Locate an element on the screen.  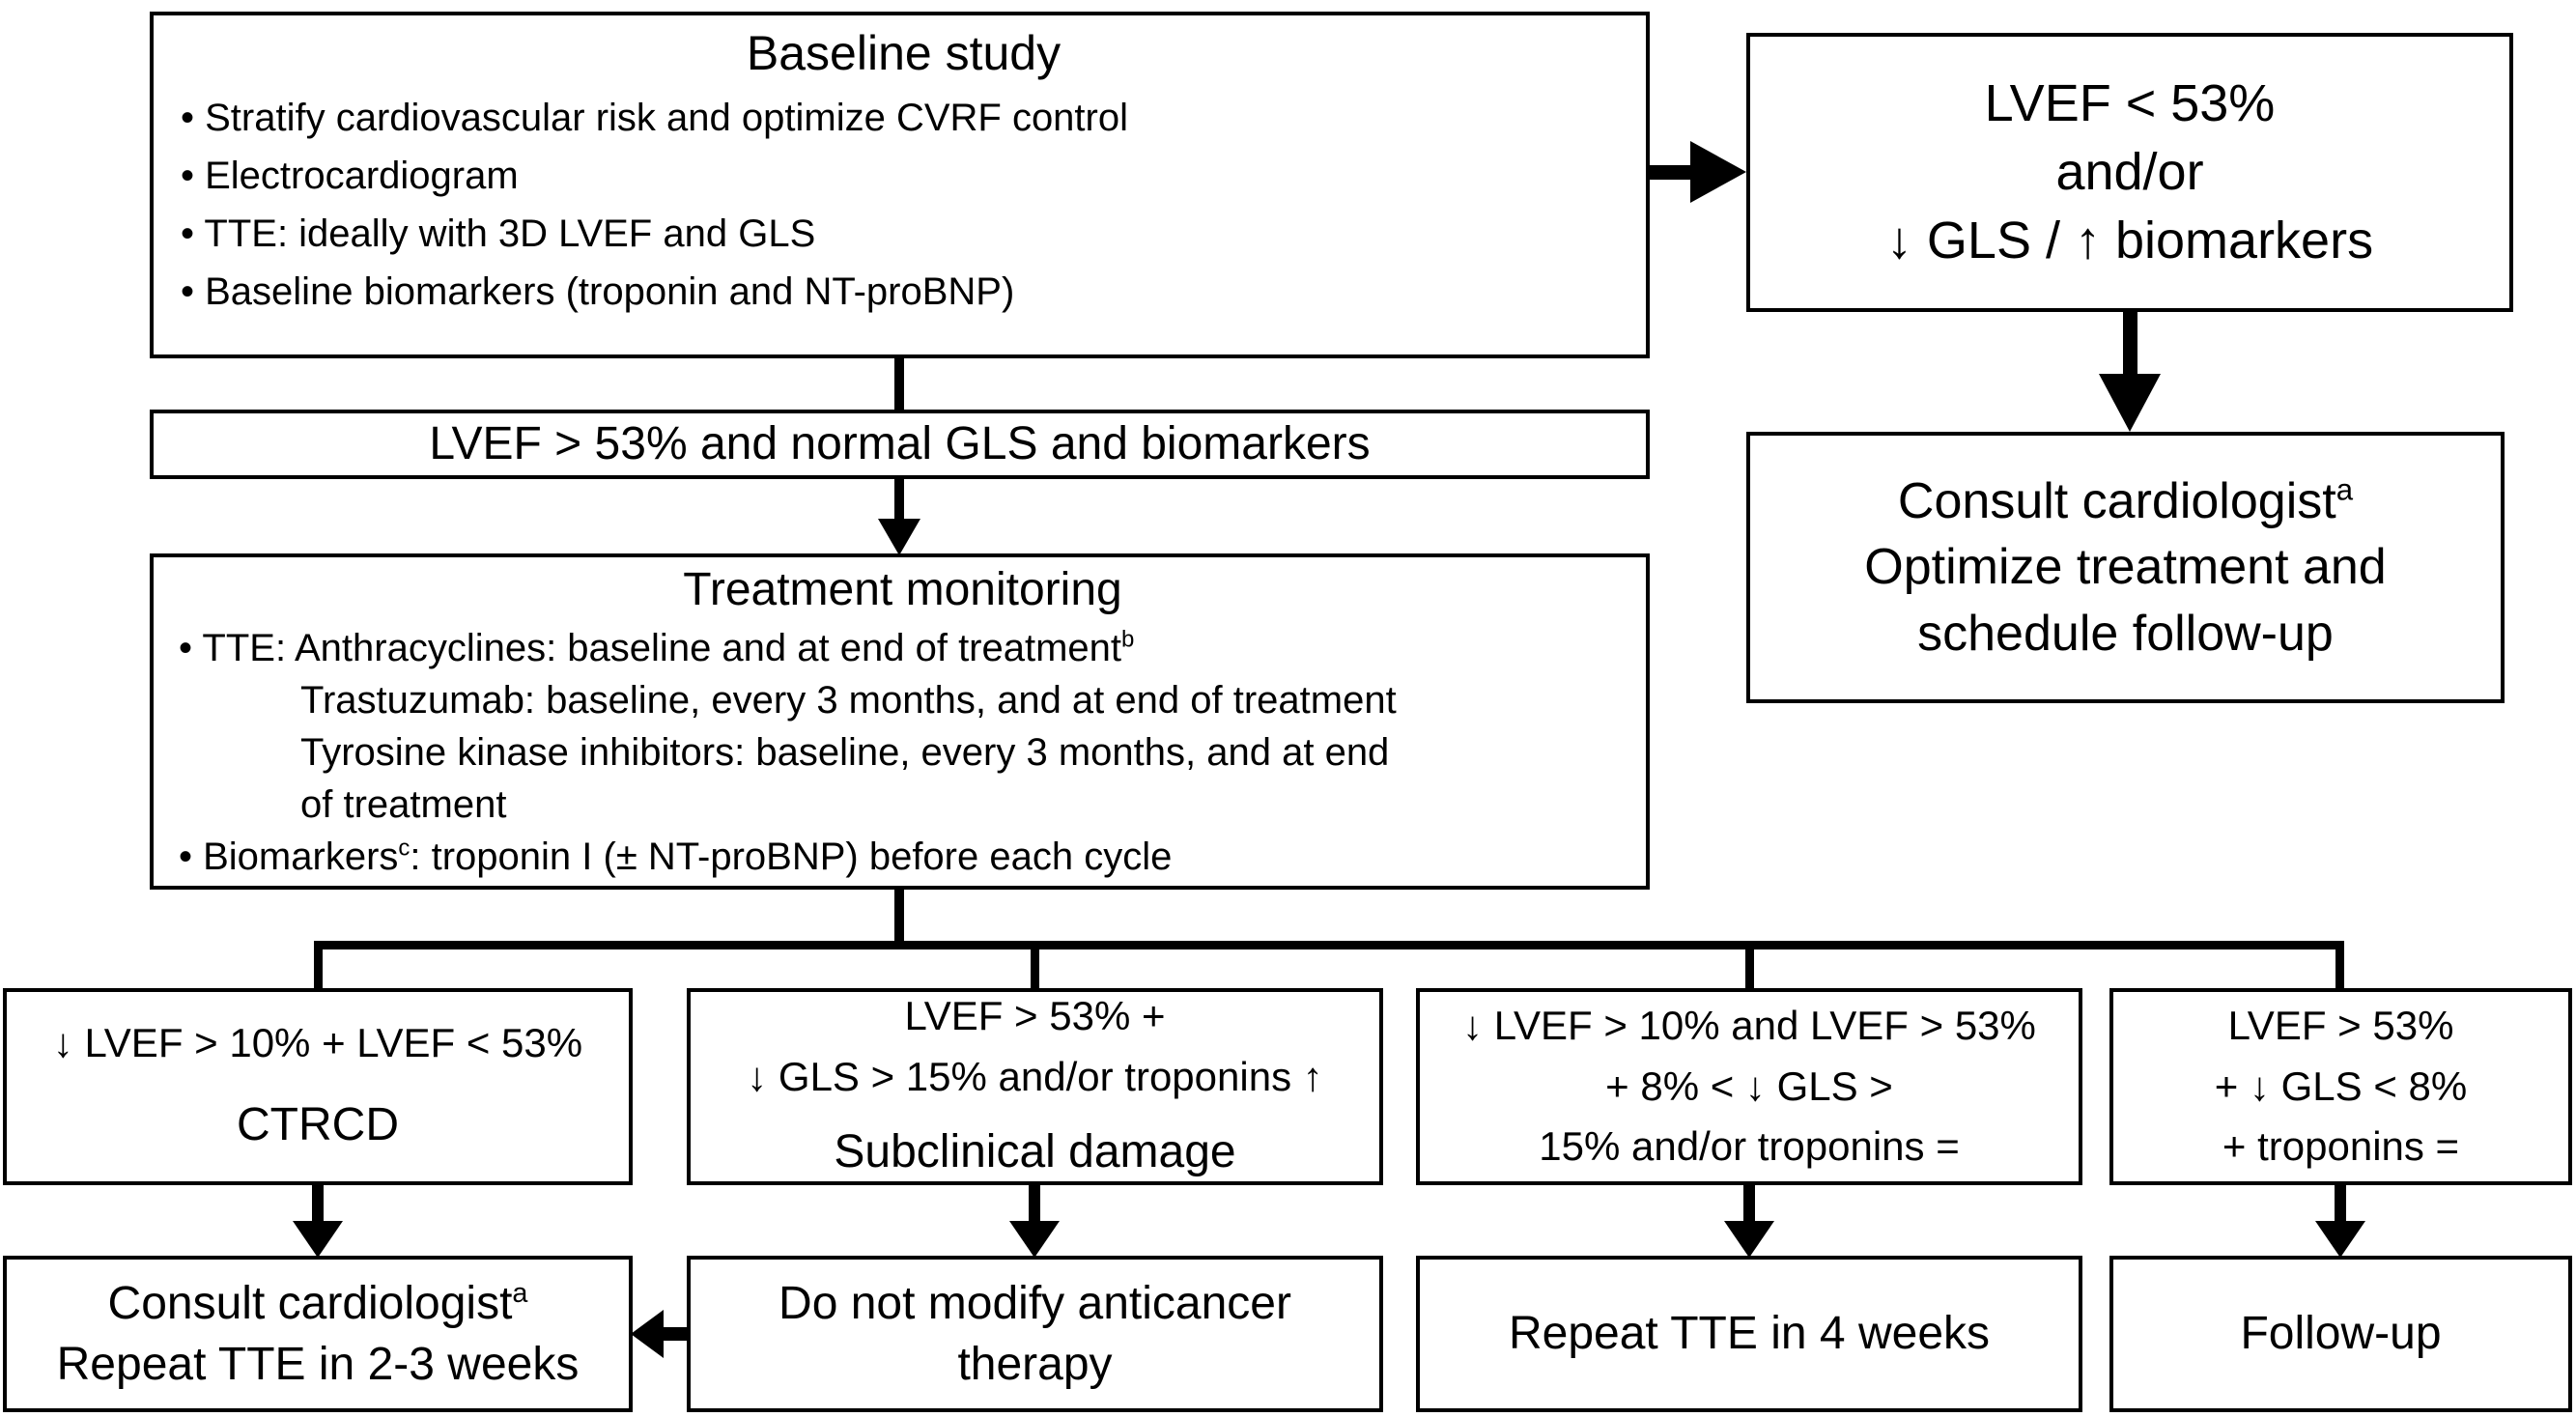
arrowhead-right-to-abnormal-icon is located at coordinates (1718, 172).